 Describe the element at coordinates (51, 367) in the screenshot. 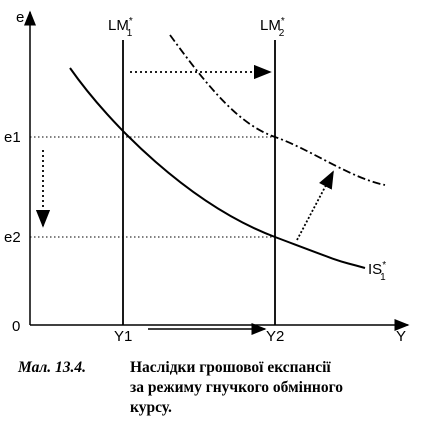

I see `caption-label: Мал. 13.4.` at that location.